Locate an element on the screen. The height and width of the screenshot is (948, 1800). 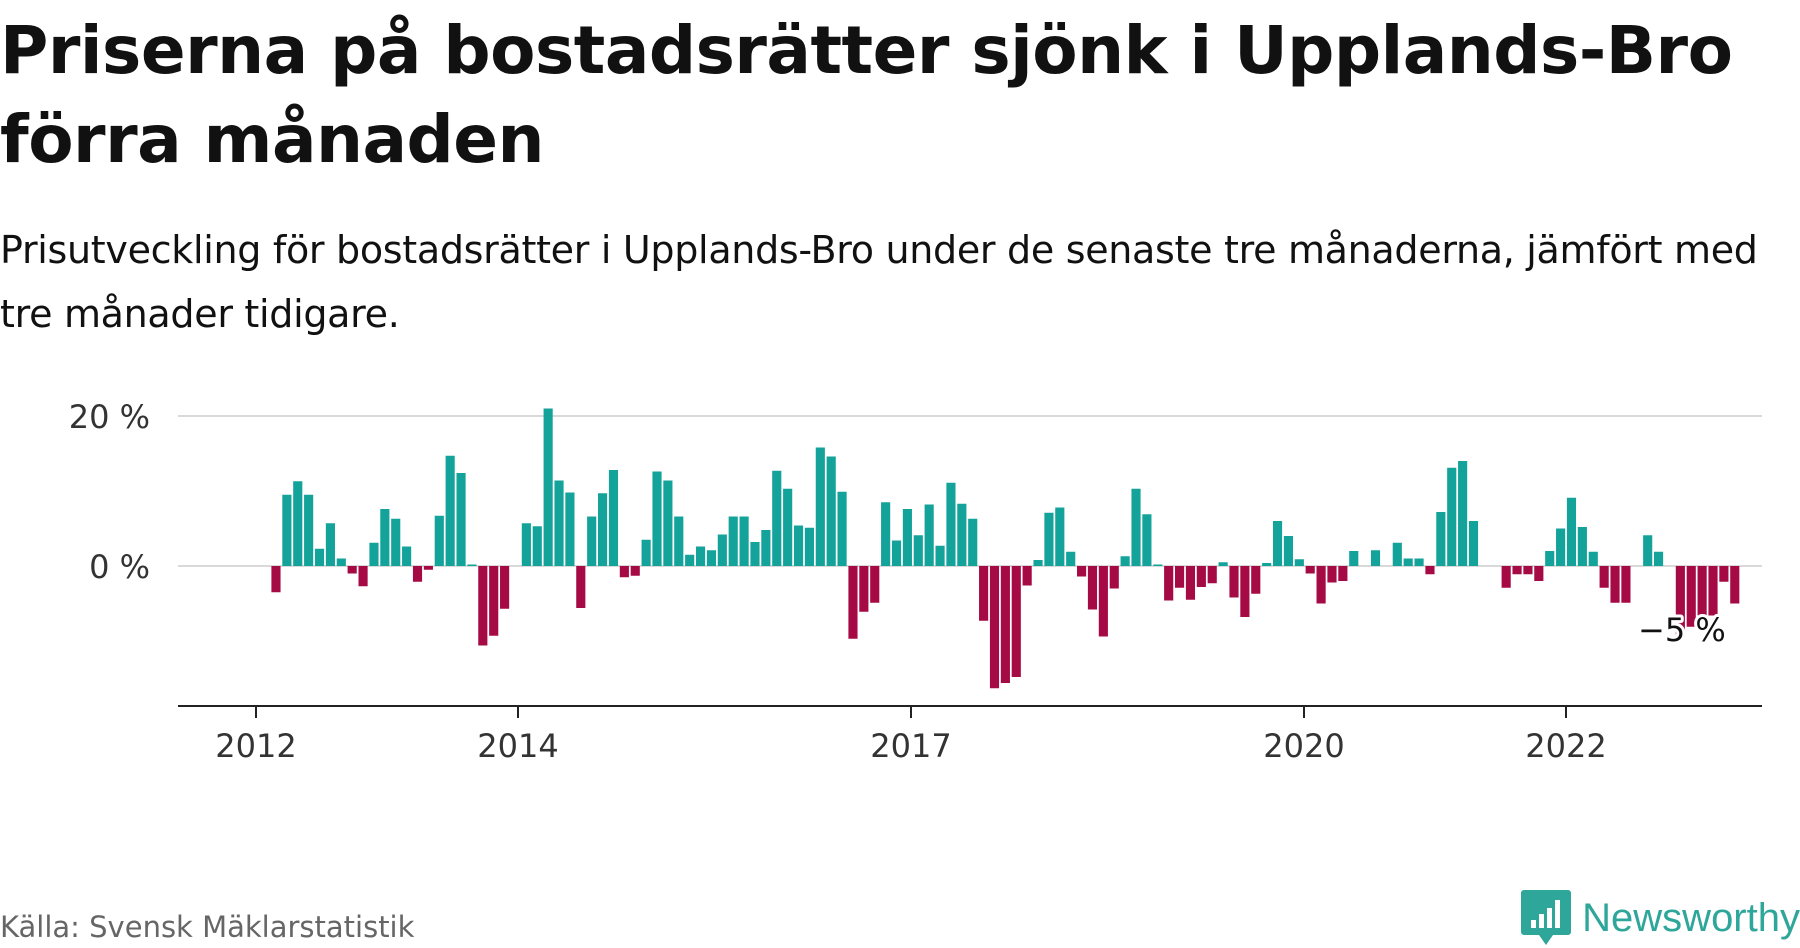
last-value-label: −5 % is located at coordinates (1682, 630).